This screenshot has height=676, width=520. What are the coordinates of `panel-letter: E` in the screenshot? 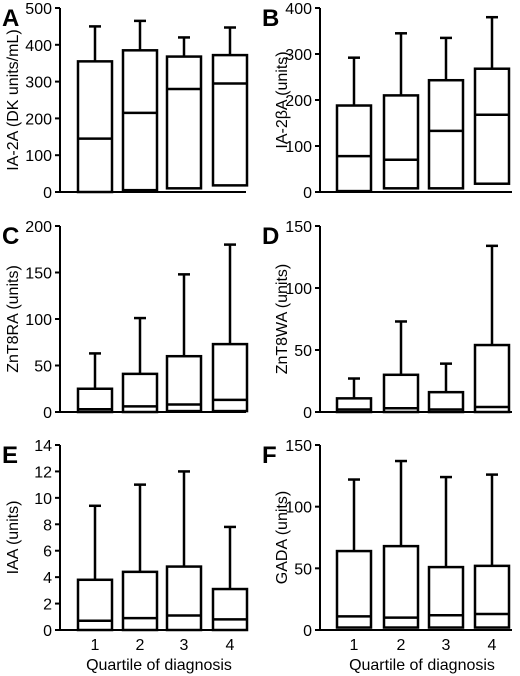 It's located at (10, 455).